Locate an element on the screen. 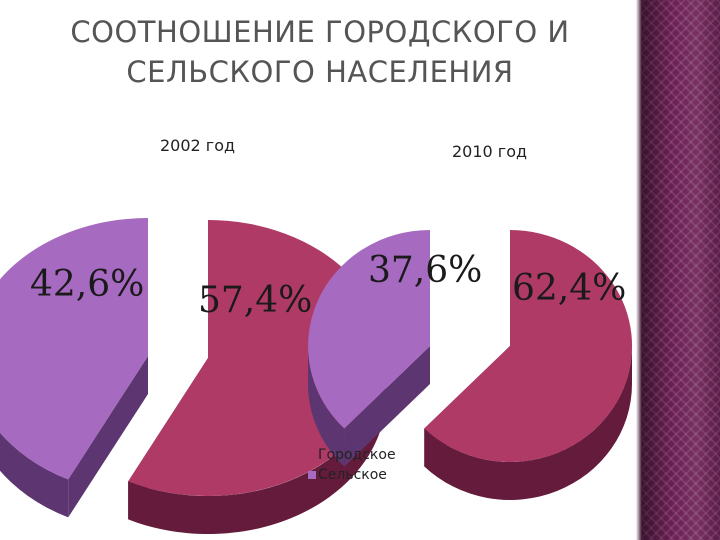 This screenshot has height=540, width=720. data-label-rural: 37,6% is located at coordinates (425, 270).